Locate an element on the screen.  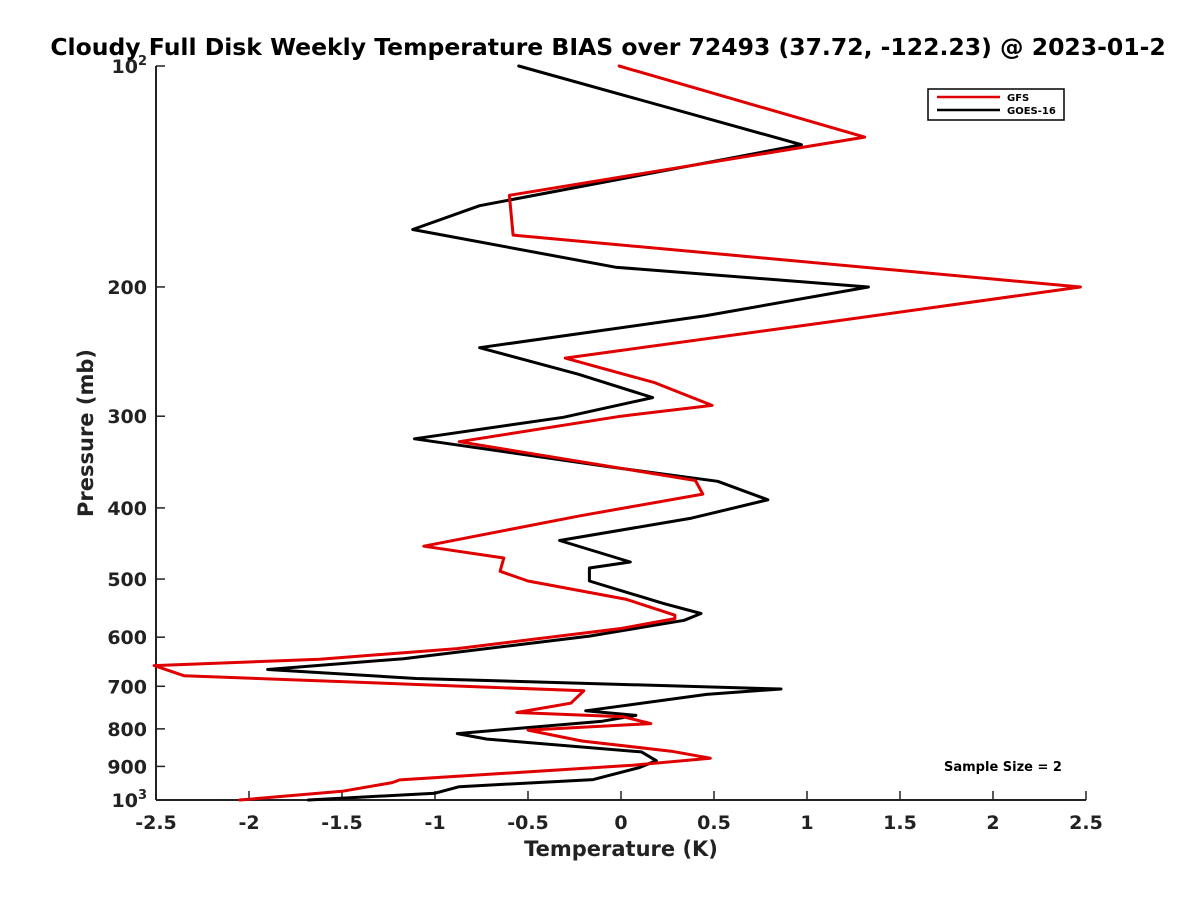
x-tick-label: -2 is located at coordinates (248, 823).